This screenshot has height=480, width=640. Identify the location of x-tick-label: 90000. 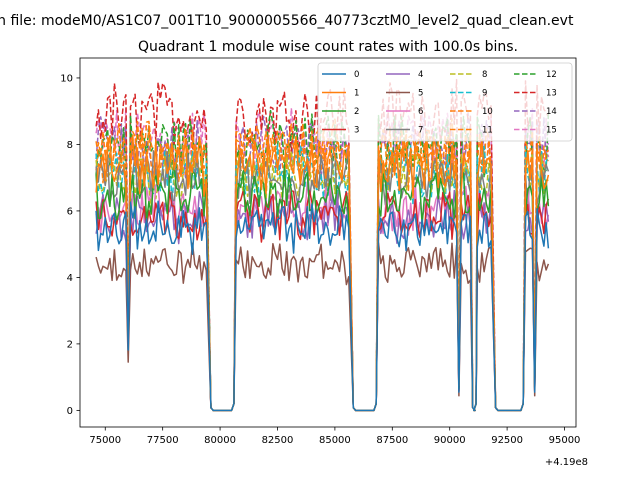
(450, 440).